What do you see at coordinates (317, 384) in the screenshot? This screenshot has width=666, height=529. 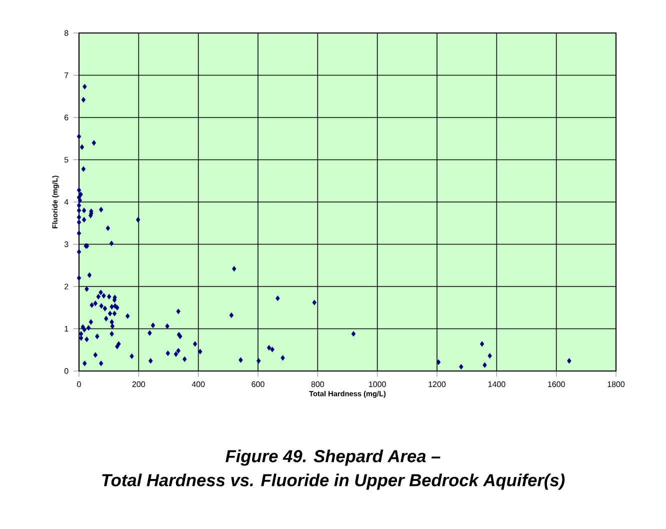 I see `x-tick-label: 800` at bounding box center [317, 384].